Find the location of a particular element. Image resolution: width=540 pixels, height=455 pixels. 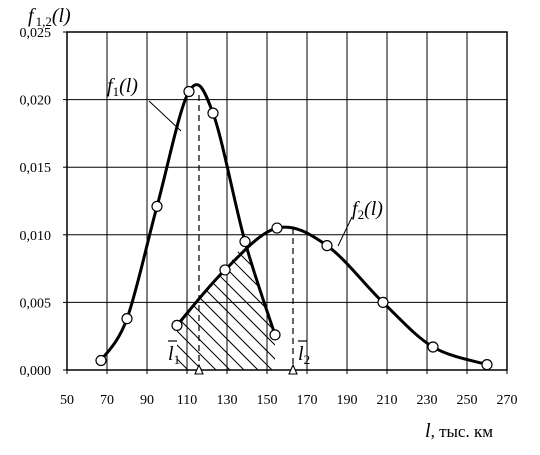

x-tick-label: 50 is located at coordinates (67, 400).